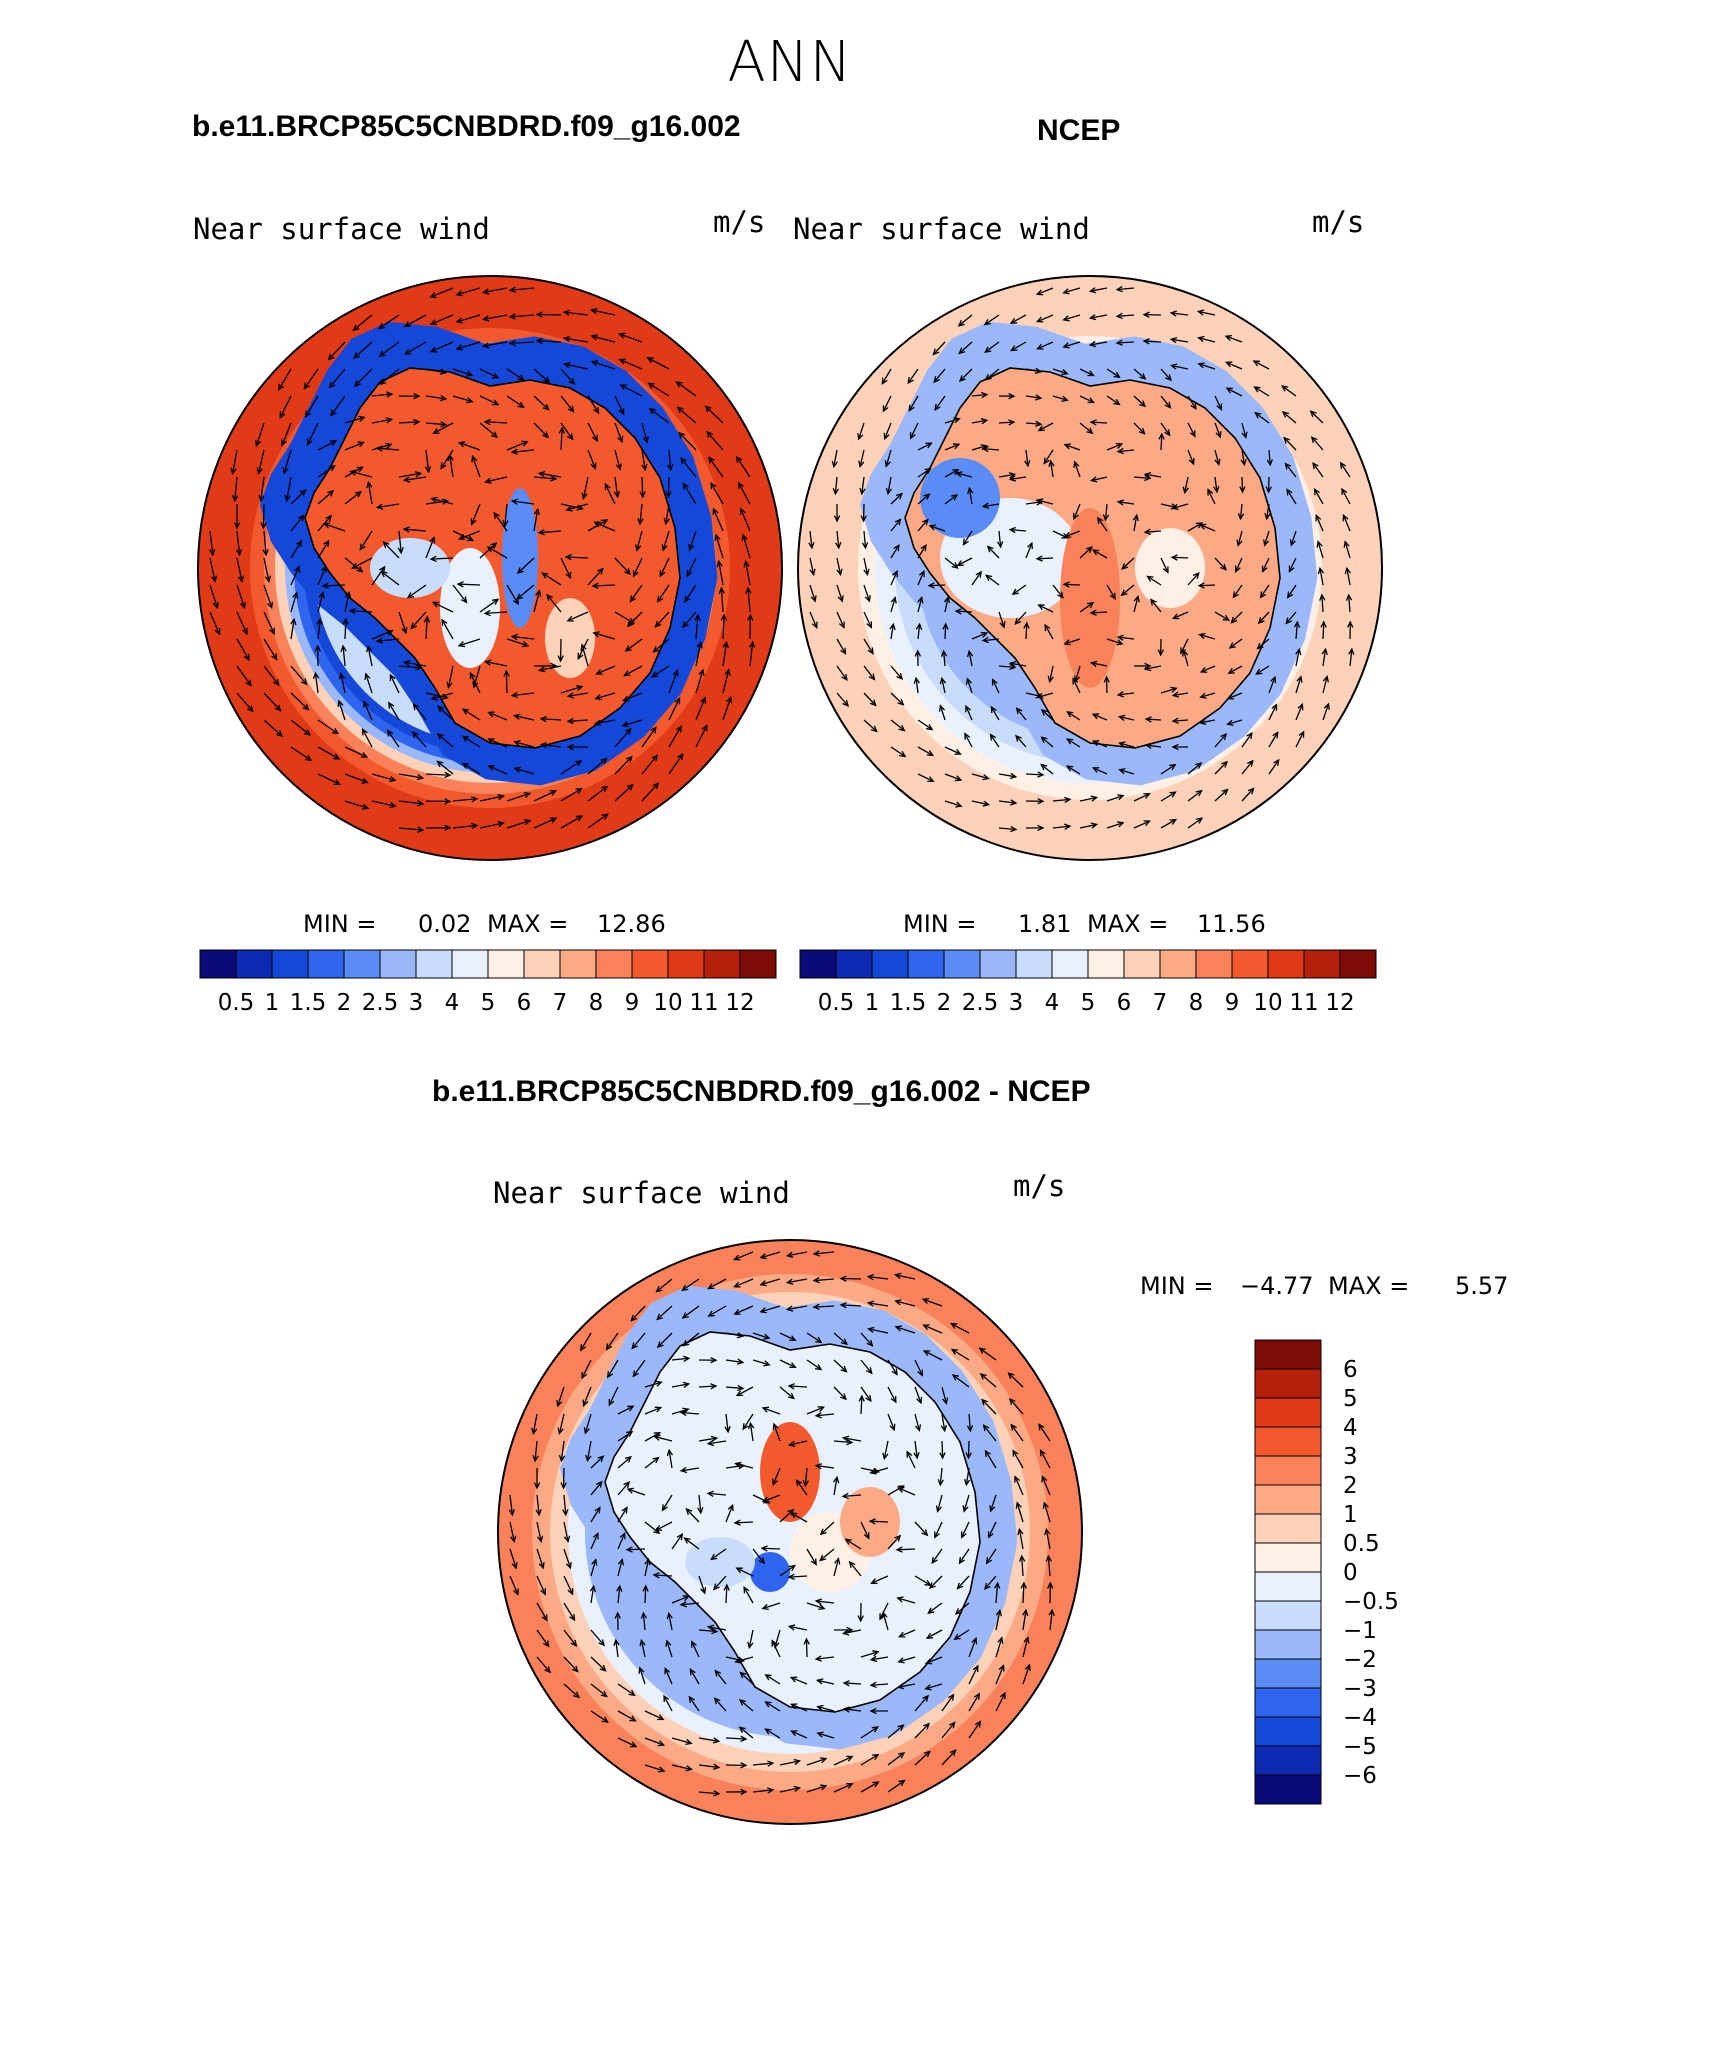 Image resolution: width=1710 pixels, height=2061 pixels. What do you see at coordinates (667, 1003) in the screenshot?
I see `colorbar-tick-label: 10` at bounding box center [667, 1003].